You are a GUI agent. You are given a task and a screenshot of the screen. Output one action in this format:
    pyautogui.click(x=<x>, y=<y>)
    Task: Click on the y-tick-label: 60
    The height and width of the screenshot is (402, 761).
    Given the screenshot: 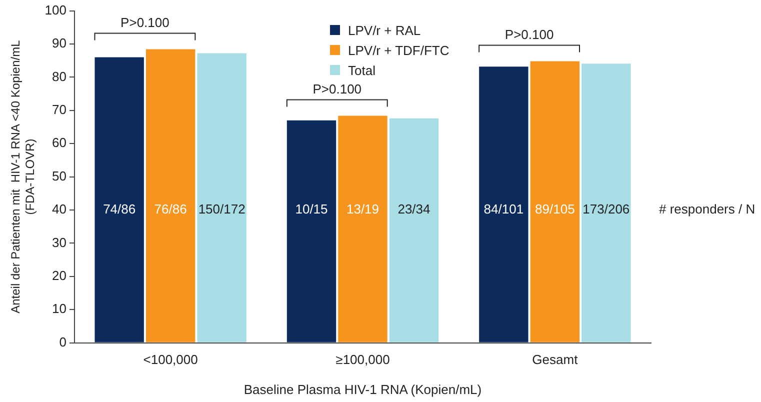 What is the action you would take?
    pyautogui.click(x=59, y=142)
    